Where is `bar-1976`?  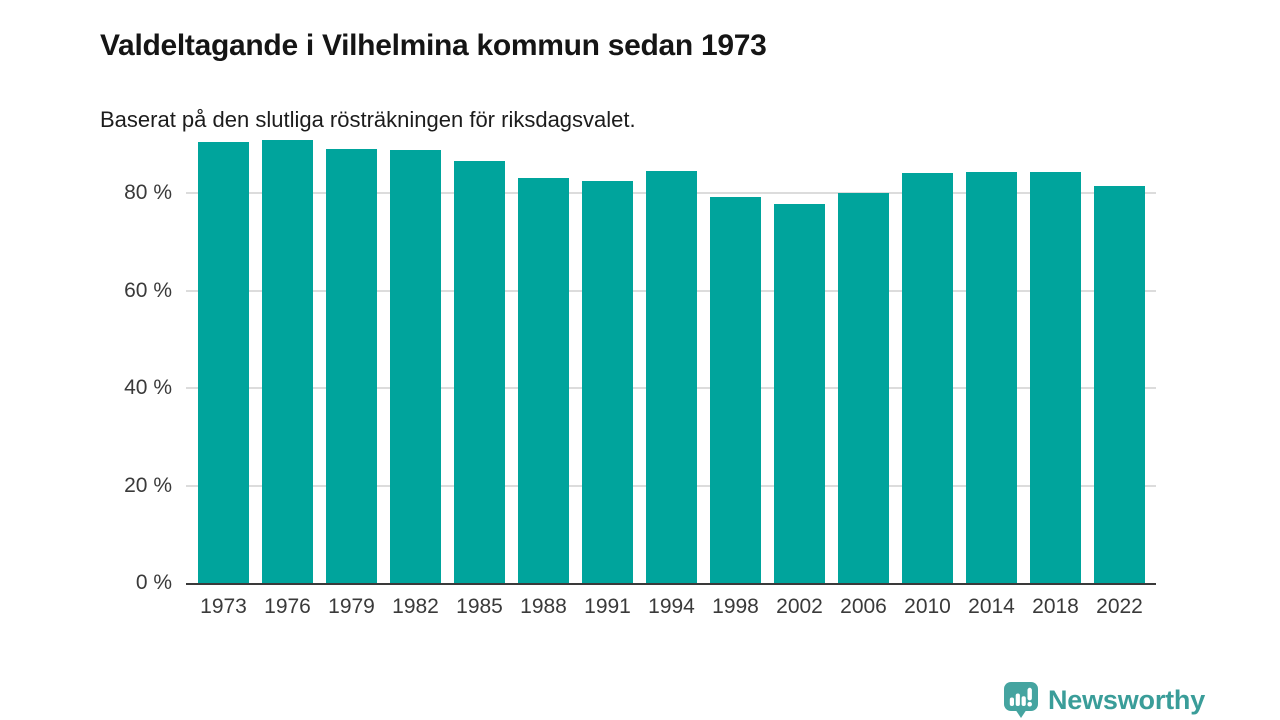
bar-1976 is located at coordinates (287, 361).